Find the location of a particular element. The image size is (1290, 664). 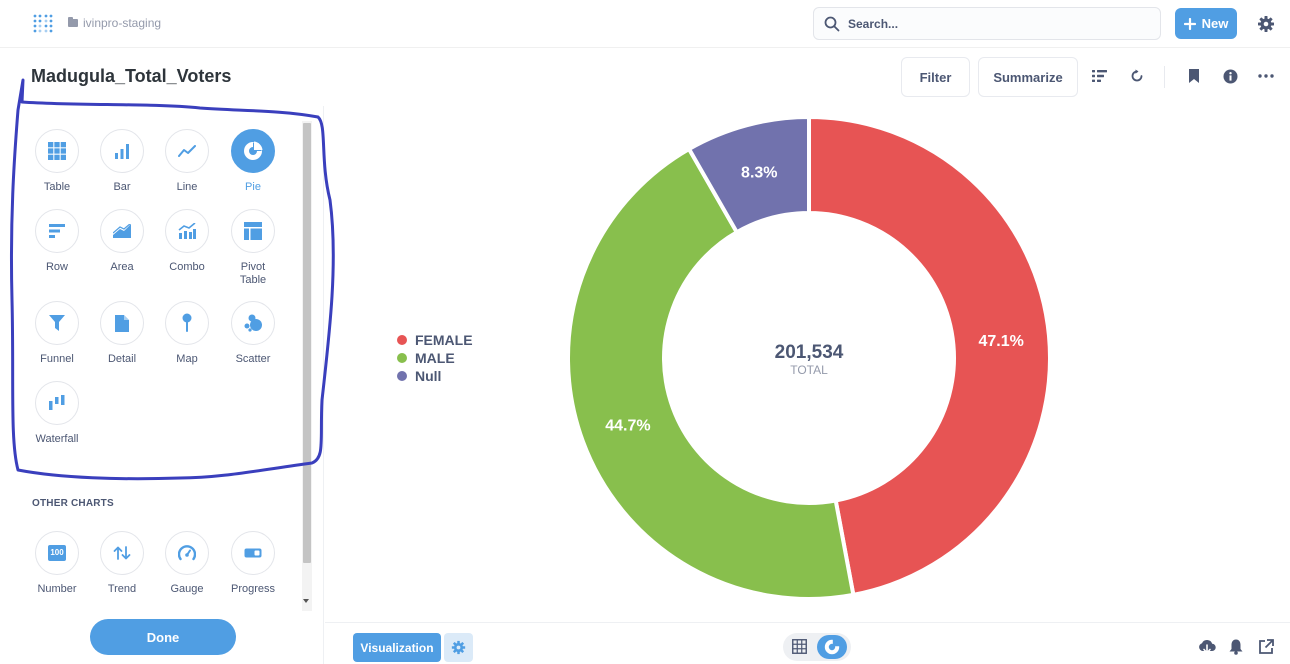

summarize-button-label: Summarize is located at coordinates (1028, 77).